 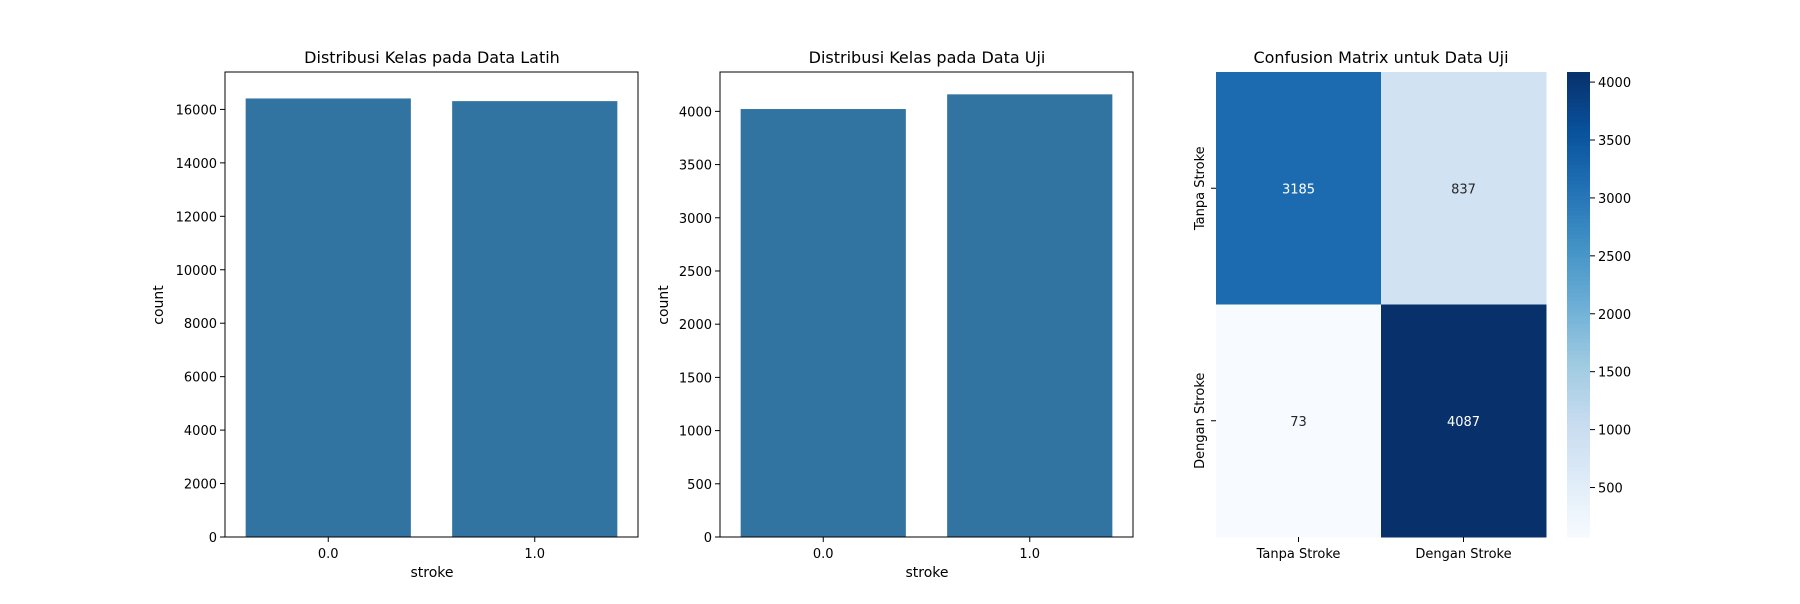 I want to click on y-tick-label: 10000, so click(x=196, y=271).